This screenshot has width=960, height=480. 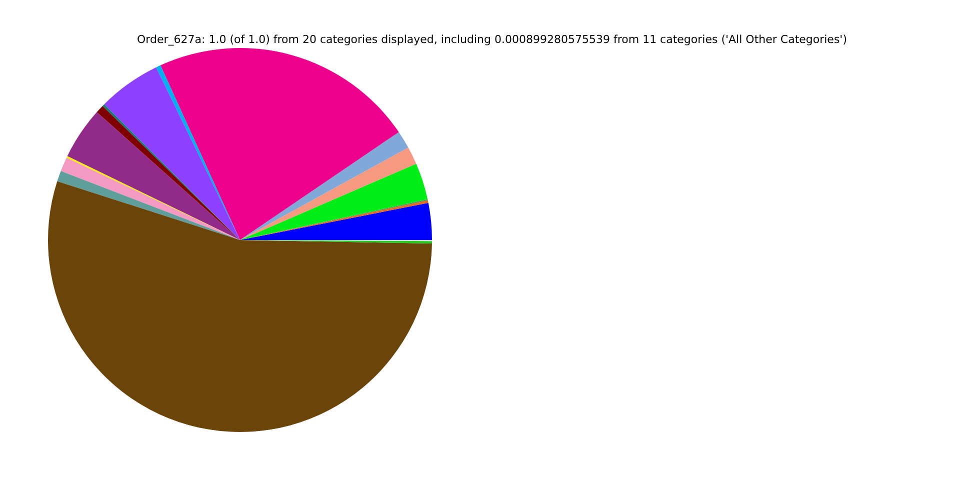 What do you see at coordinates (492, 39) in the screenshot?
I see `text: Order_627a: 1.0 (of 1.0) from 20 categories displayed, including 0.000899280575539 from 11 categories ('All Other Categories')` at bounding box center [492, 39].